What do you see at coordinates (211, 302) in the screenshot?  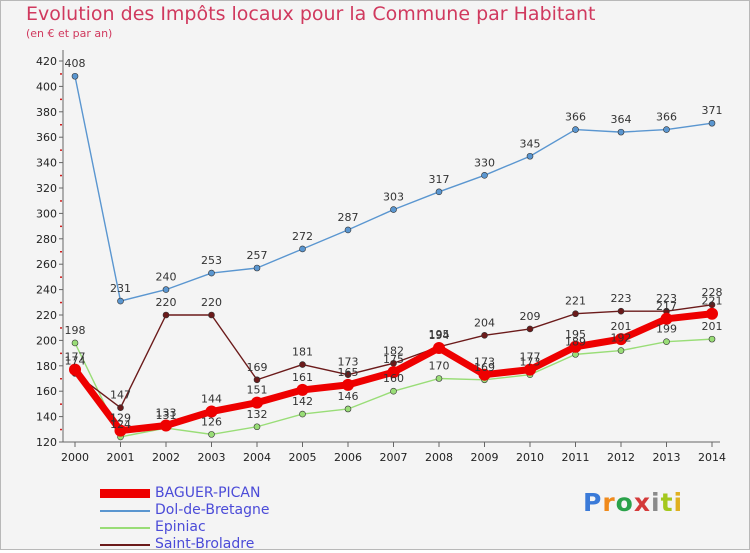 I see `data-label-saint-broladre: 220` at bounding box center [211, 302].